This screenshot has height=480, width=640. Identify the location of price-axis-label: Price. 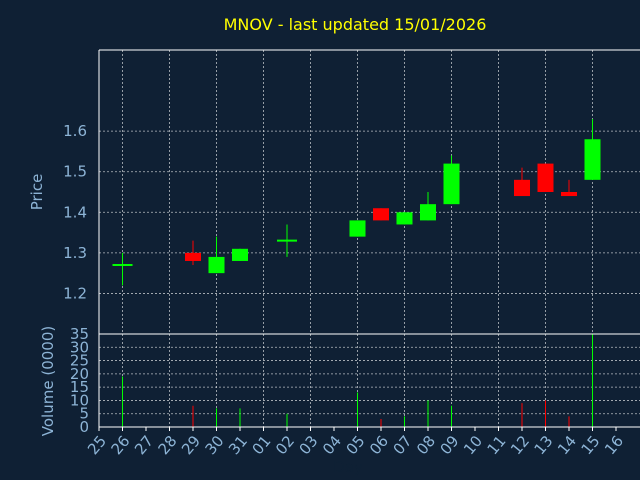
(37, 192).